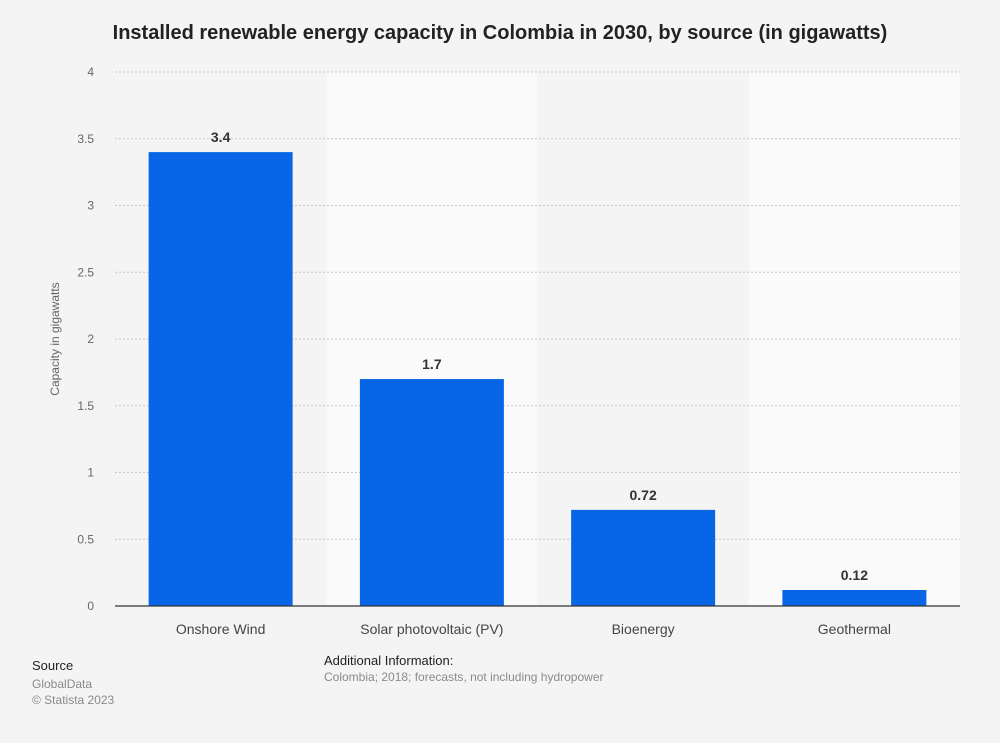 The height and width of the screenshot is (743, 1000). Describe the element at coordinates (85, 539) in the screenshot. I see `y-tick-label: 0.5` at that location.